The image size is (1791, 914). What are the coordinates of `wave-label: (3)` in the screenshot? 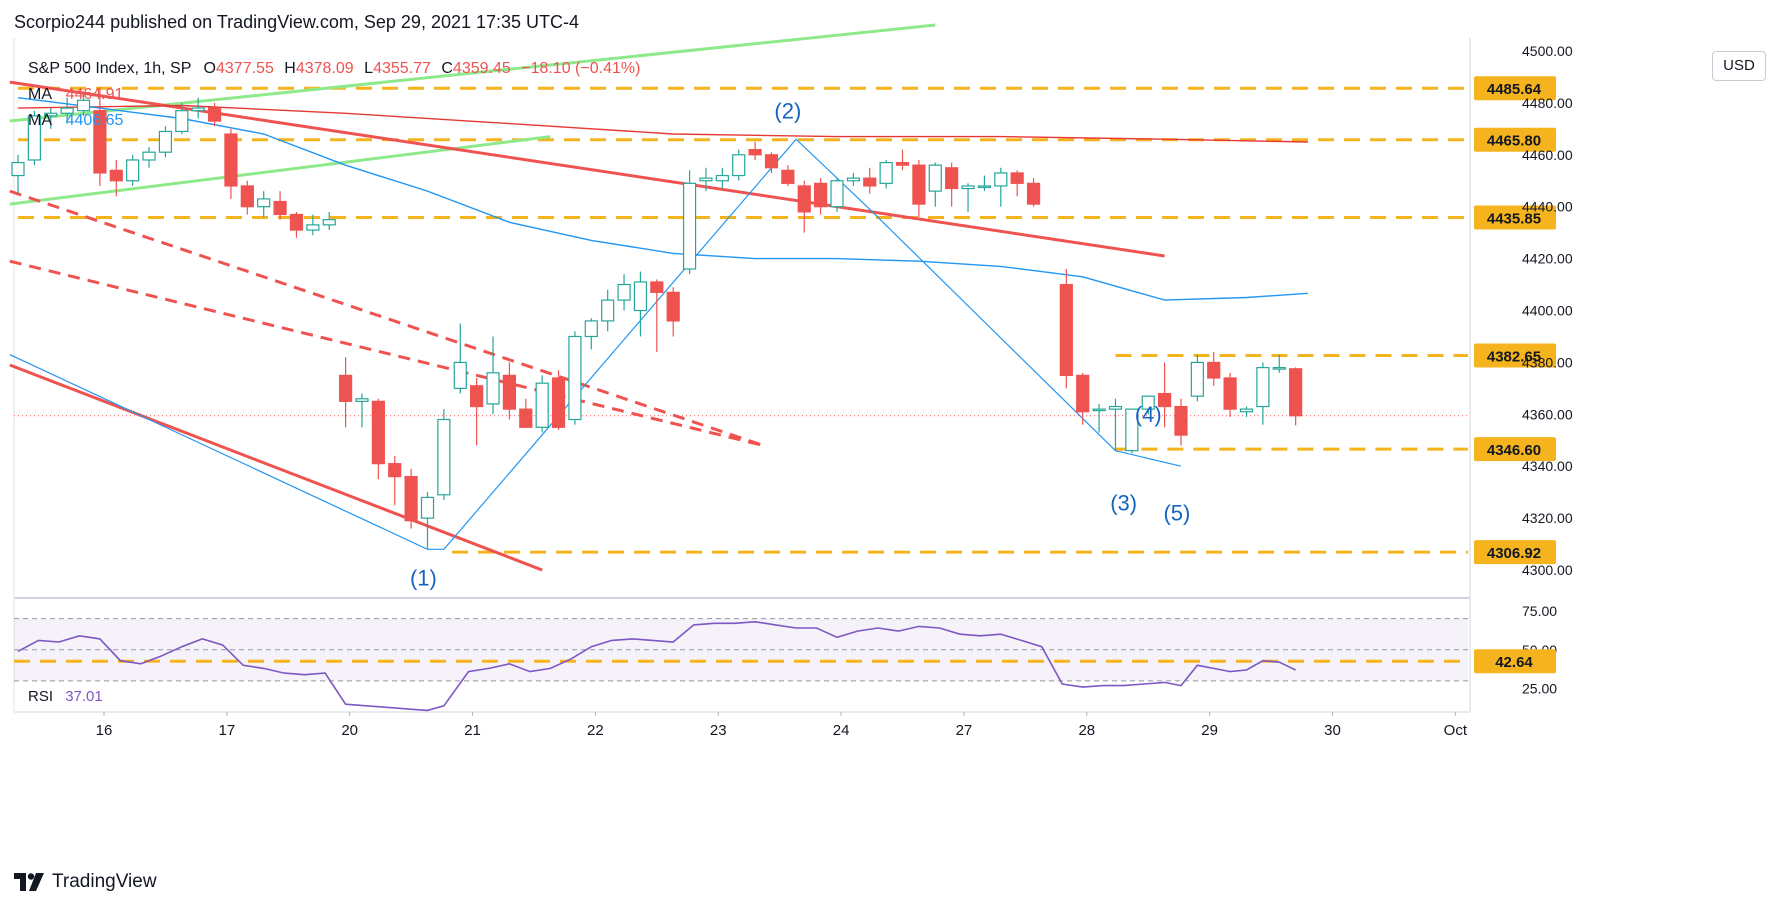 It's located at (1123, 502).